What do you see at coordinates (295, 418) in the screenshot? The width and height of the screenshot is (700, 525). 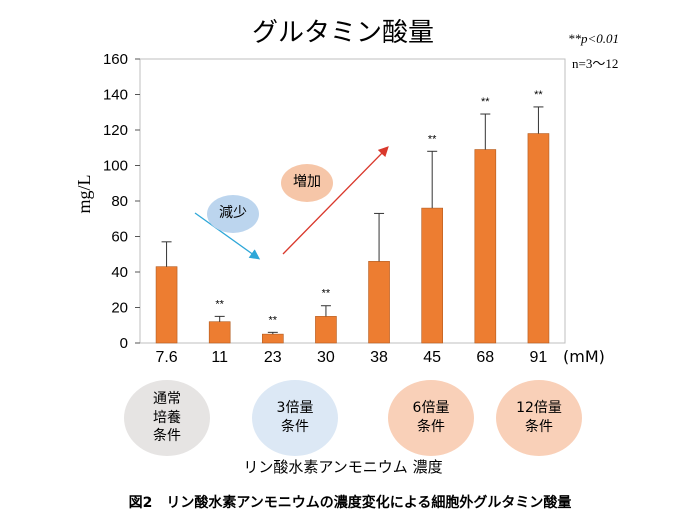 I see `condition-3x: 3倍量 条件` at bounding box center [295, 418].